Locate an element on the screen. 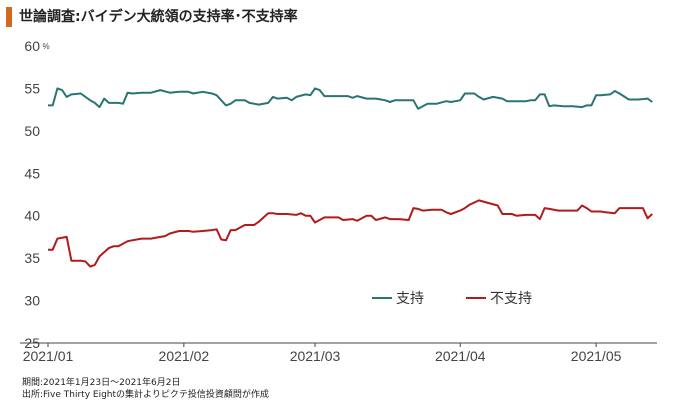 The image size is (680, 402). y-unit-label: % is located at coordinates (45, 46).